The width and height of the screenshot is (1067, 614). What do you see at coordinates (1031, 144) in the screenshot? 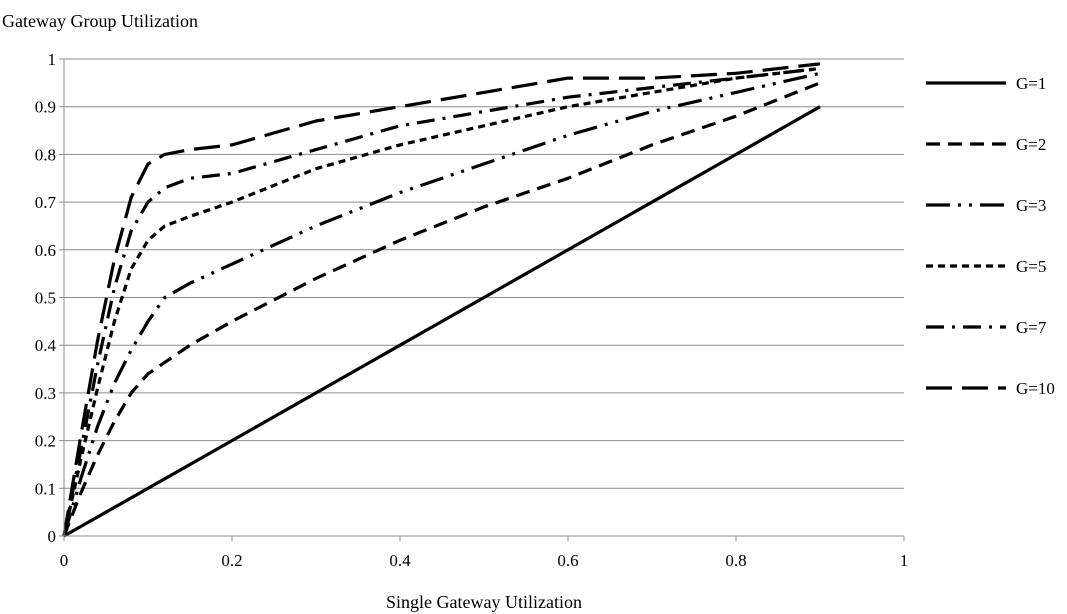
I see `legend-label: G=2` at bounding box center [1031, 144].